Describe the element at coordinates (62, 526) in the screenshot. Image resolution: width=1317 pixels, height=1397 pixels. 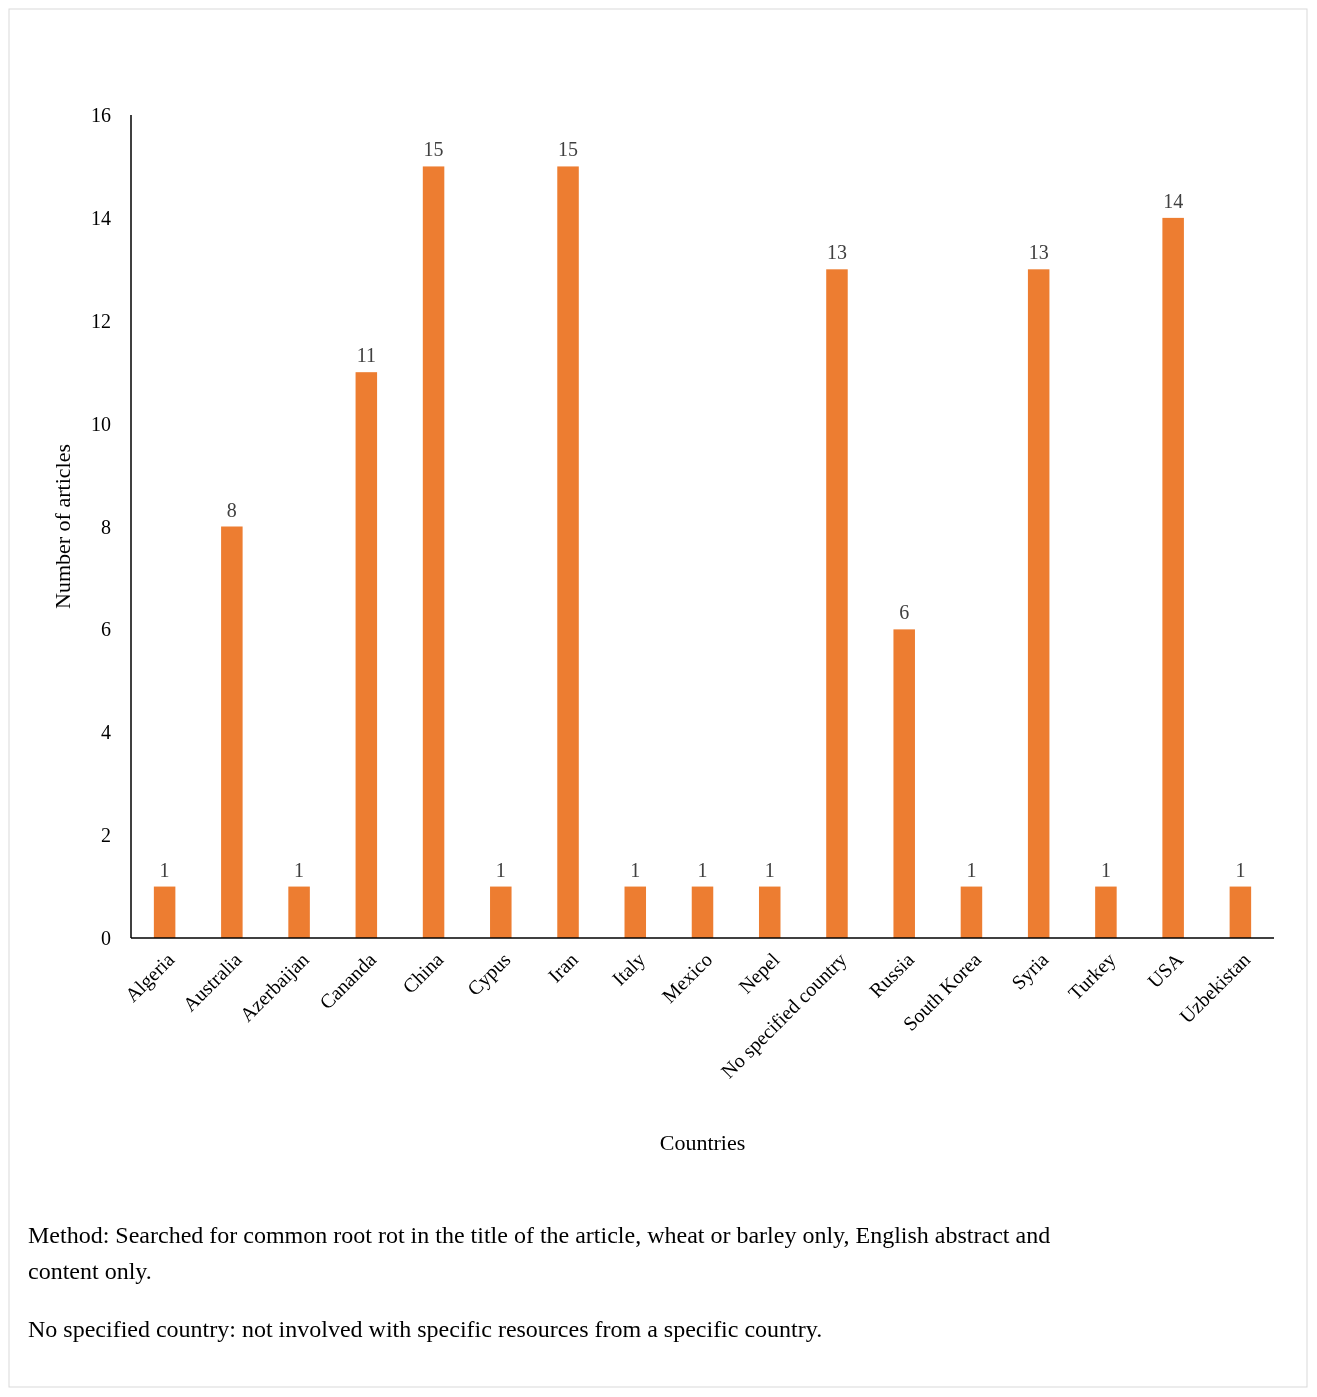
I see `y-axis-title: Number of articles` at that location.